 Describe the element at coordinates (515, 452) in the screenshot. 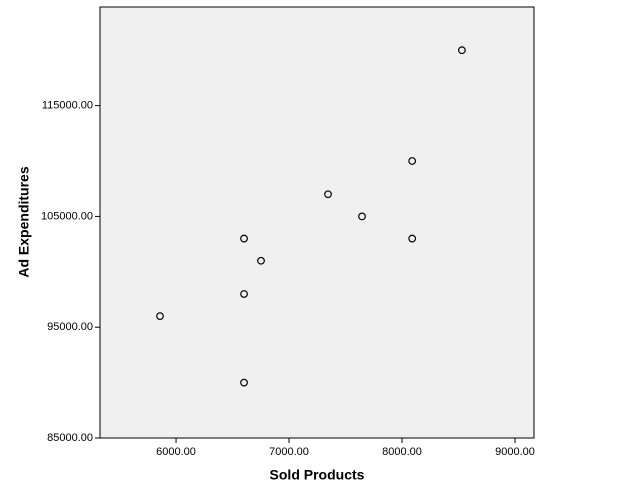

I see `x-tick-label: 9000.00` at that location.